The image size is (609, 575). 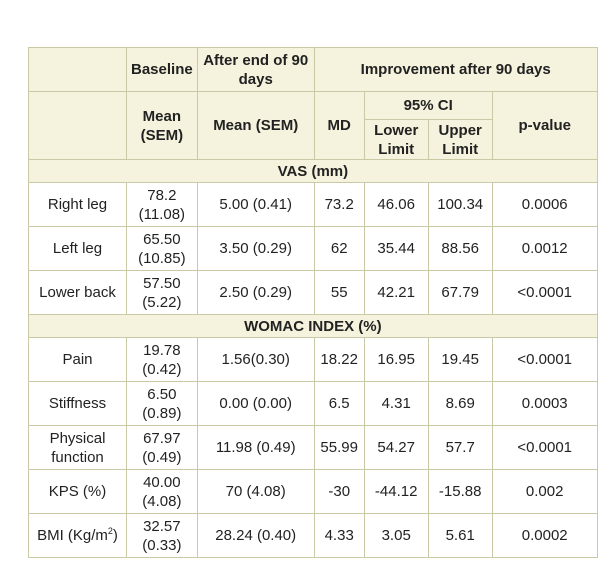 What do you see at coordinates (255, 447) in the screenshot?
I see `after-value: 11.98 (0.49)` at bounding box center [255, 447].